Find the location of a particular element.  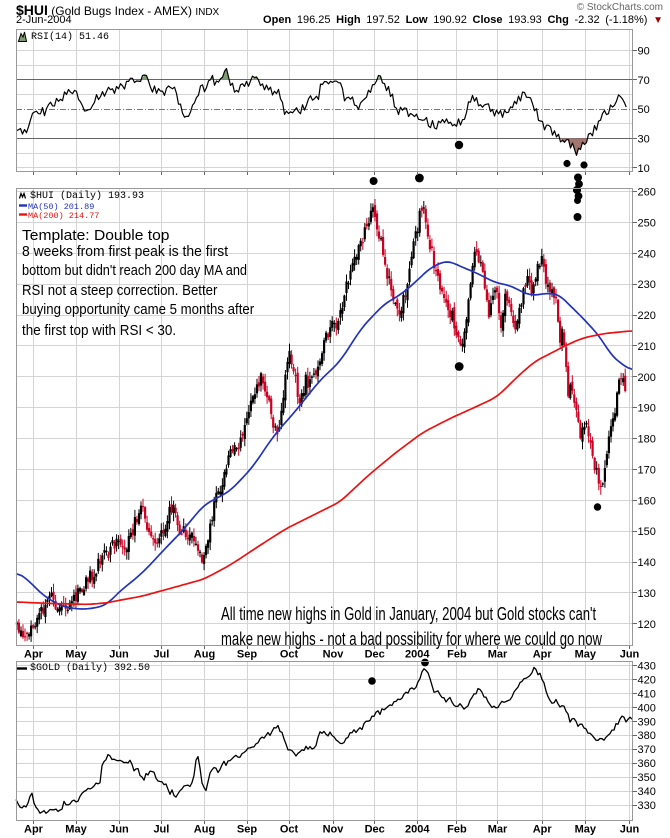

svg-text: 240 is located at coordinates (647, 254).